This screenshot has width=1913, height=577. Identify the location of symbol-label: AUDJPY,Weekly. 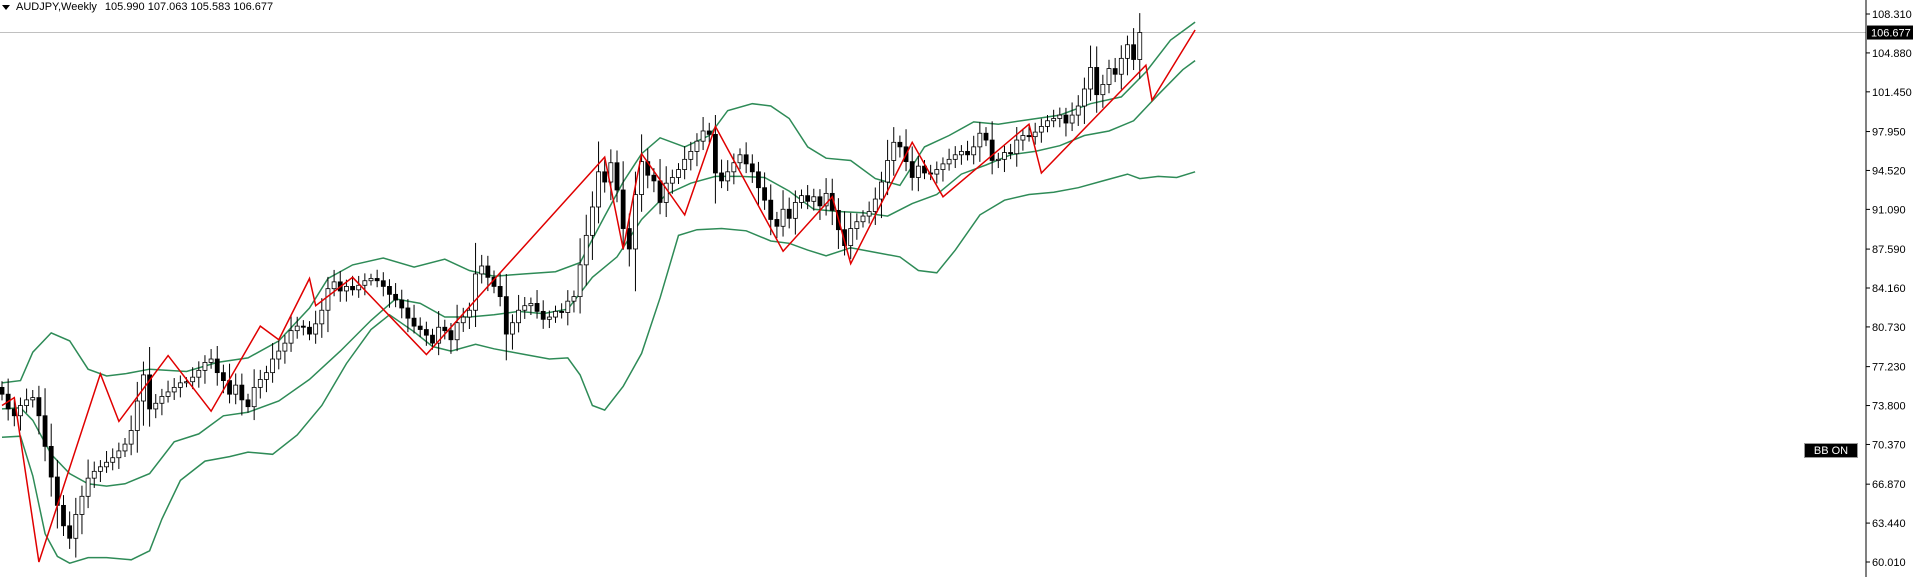
(56, 7).